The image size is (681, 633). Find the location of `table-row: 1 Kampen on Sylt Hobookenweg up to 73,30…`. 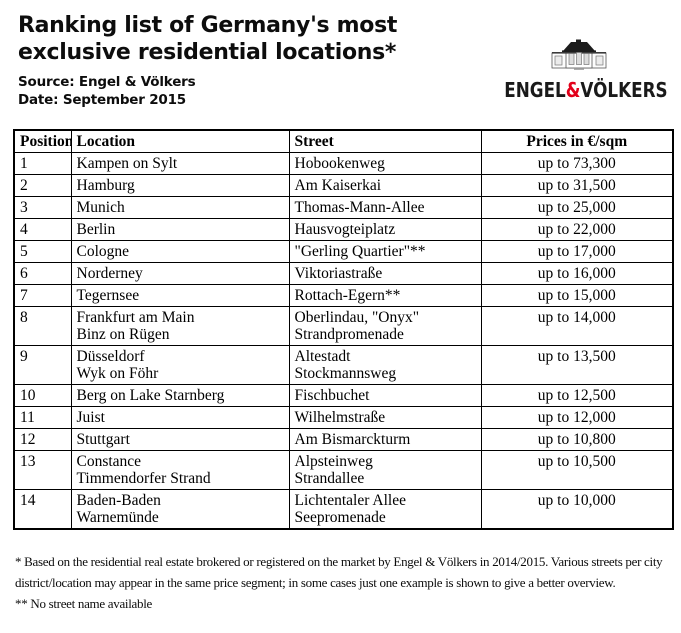

table-row: 1 Kampen on Sylt Hobookenweg up to 73,30… is located at coordinates (343, 163).